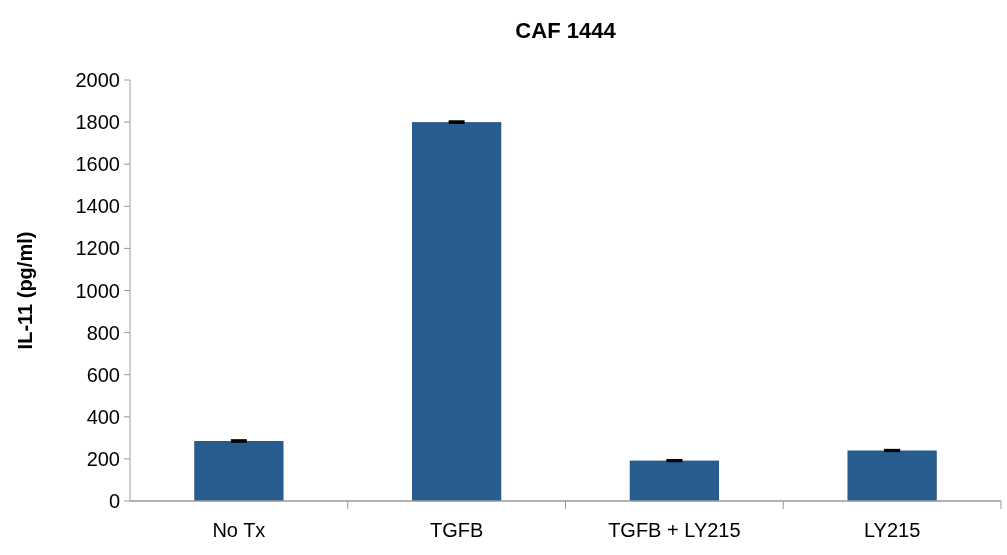 This screenshot has height=555, width=1007. What do you see at coordinates (25, 290) in the screenshot?
I see `y-axis-title: IL-11 (pg/ml)` at bounding box center [25, 290].